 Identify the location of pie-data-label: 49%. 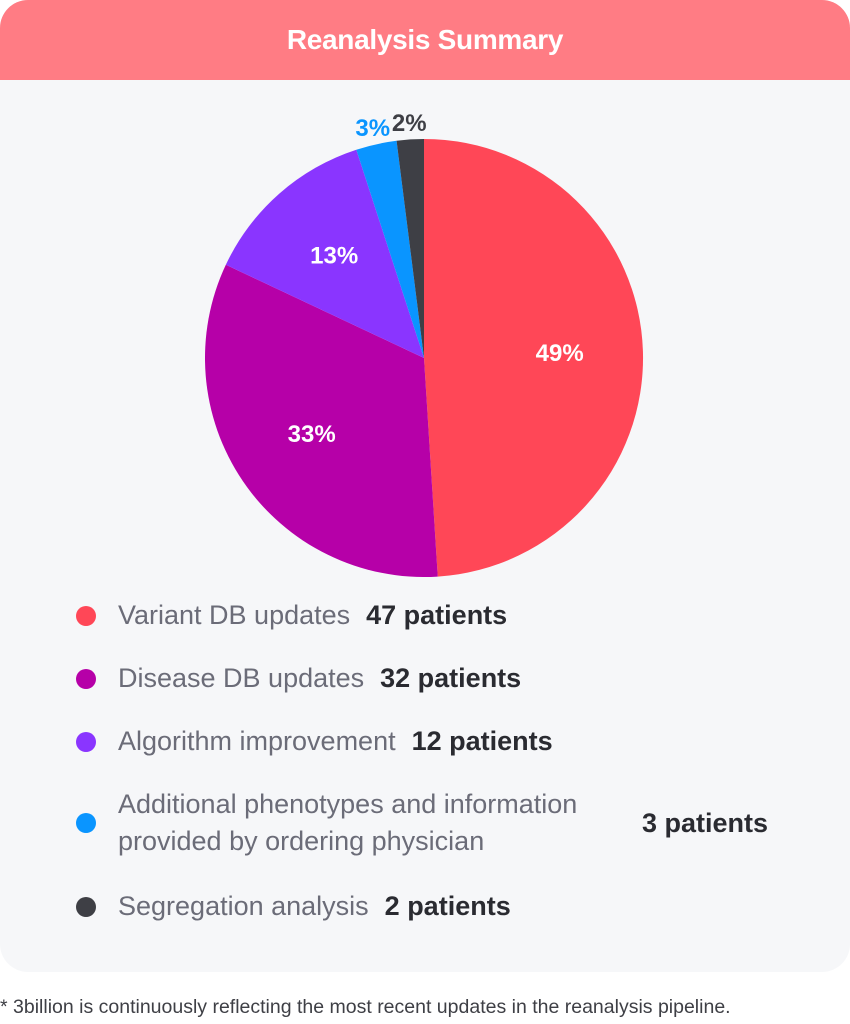
(560, 353).